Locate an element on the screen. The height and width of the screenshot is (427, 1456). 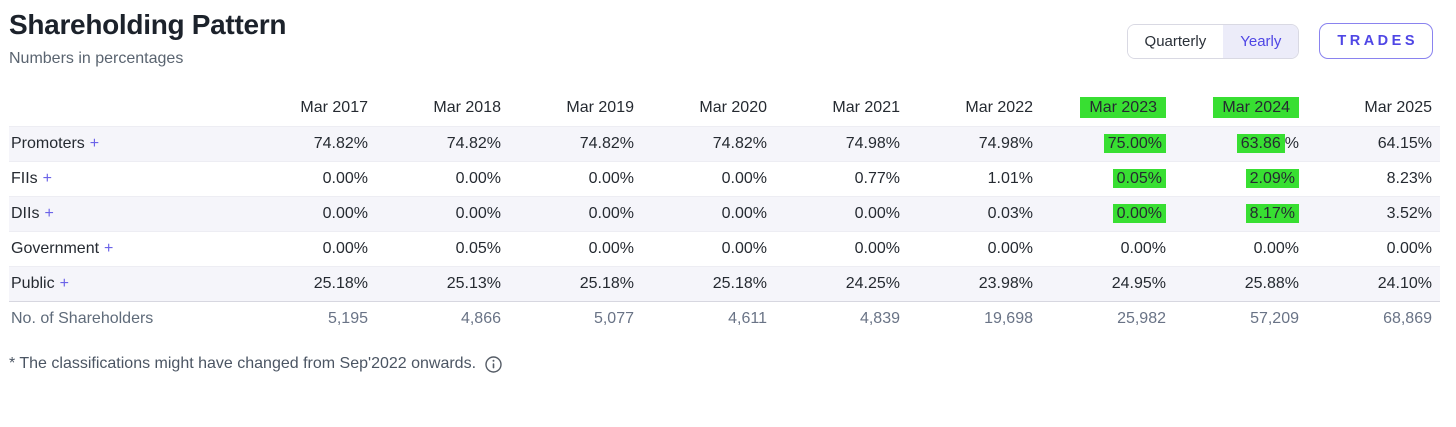
trades-button: TRADES is located at coordinates (1376, 41).